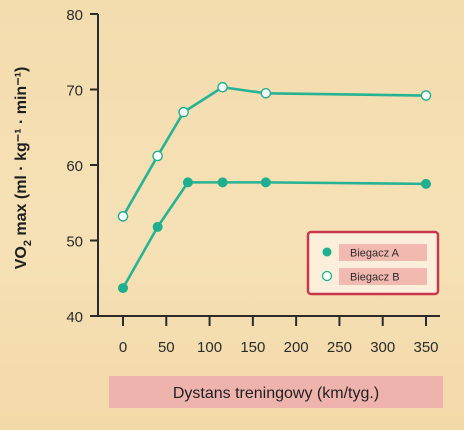 The height and width of the screenshot is (430, 464). What do you see at coordinates (74, 242) in the screenshot?
I see `y-tick-label-50: 50` at bounding box center [74, 242].